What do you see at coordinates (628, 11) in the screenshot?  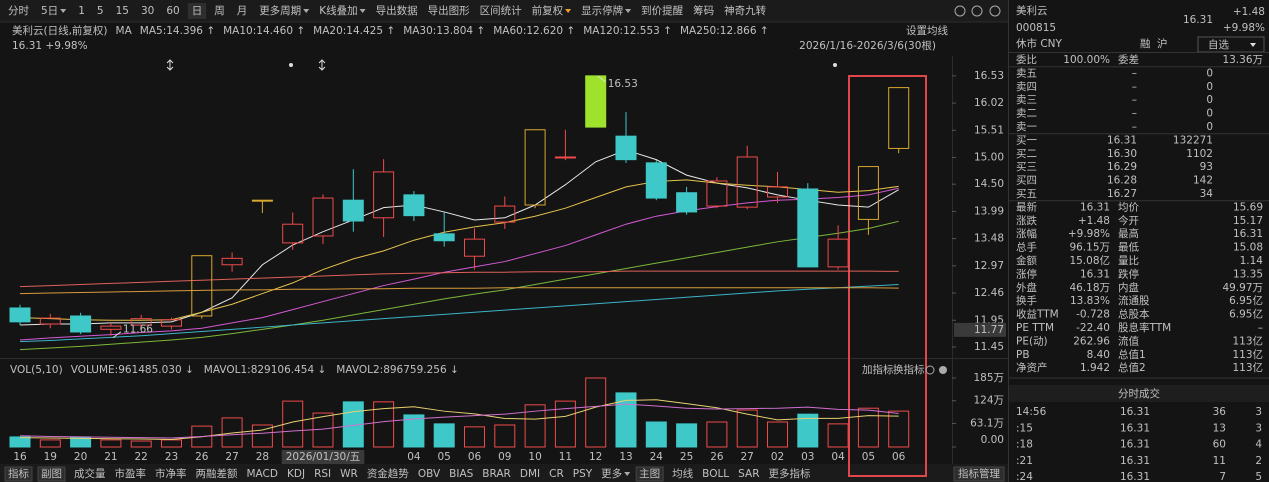 I see `dropdown-arrow` at bounding box center [628, 11].